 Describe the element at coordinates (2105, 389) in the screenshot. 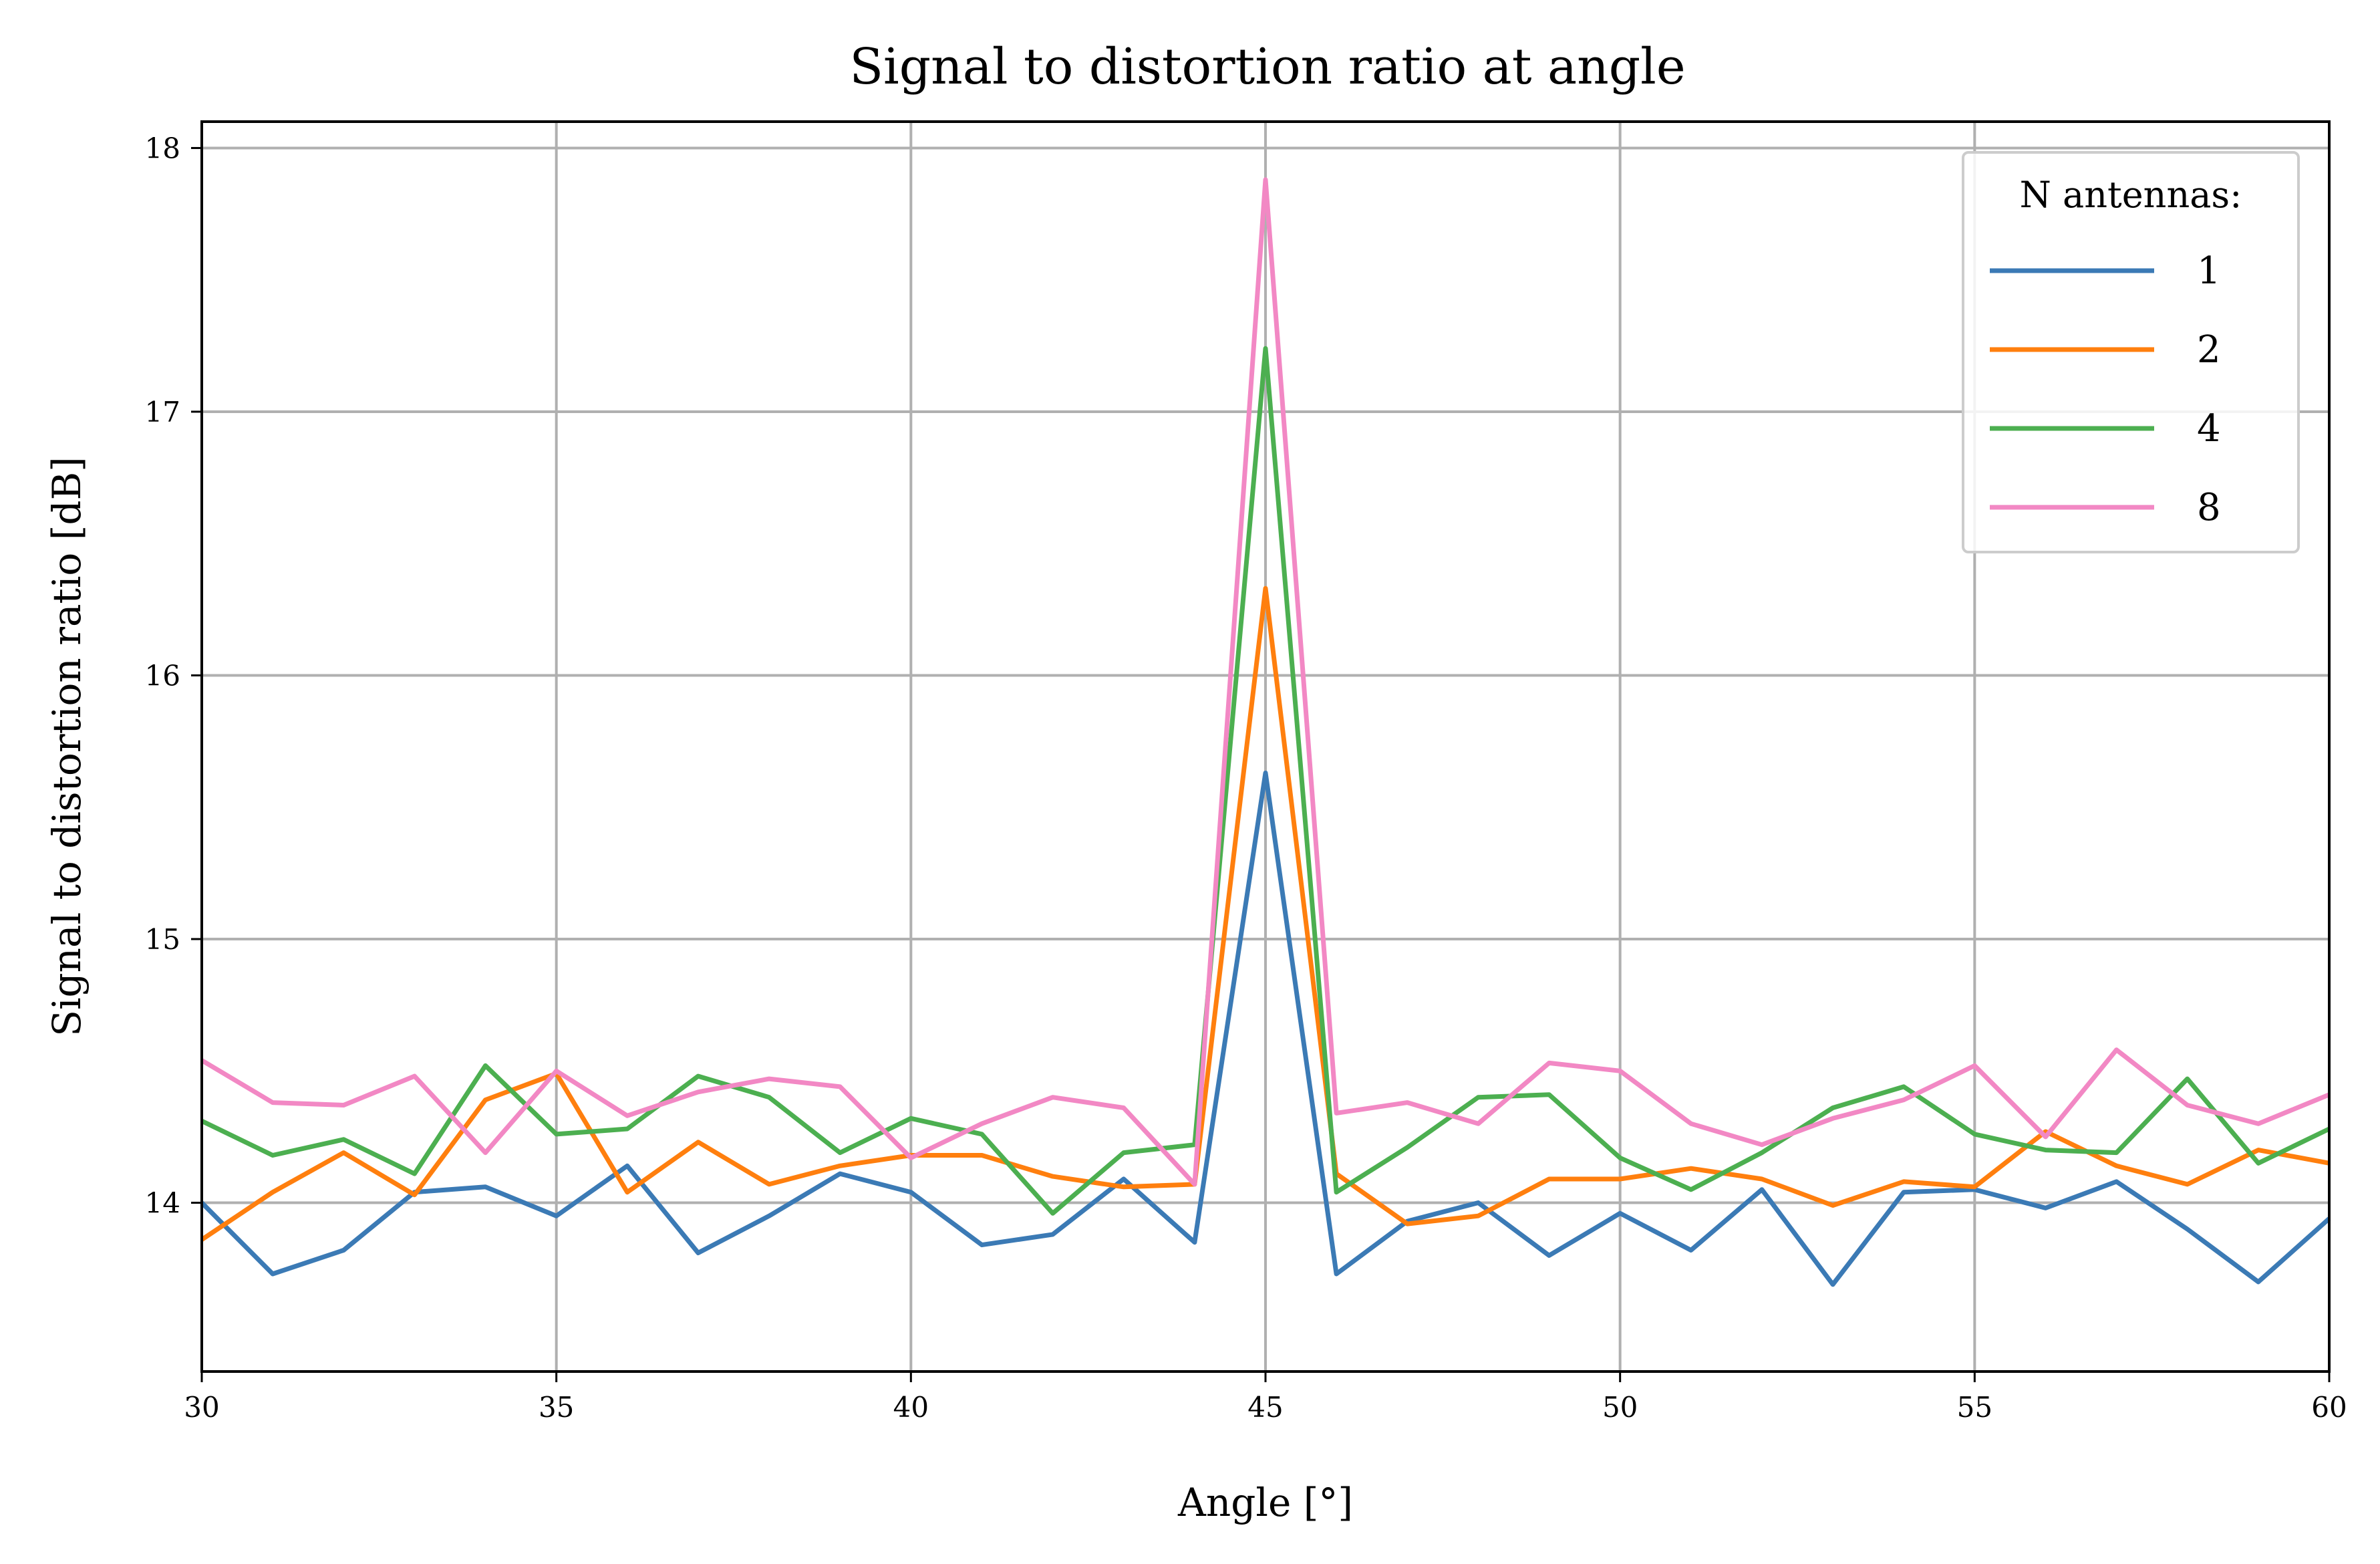

I see `legend-entries: 1 2 4 8` at that location.